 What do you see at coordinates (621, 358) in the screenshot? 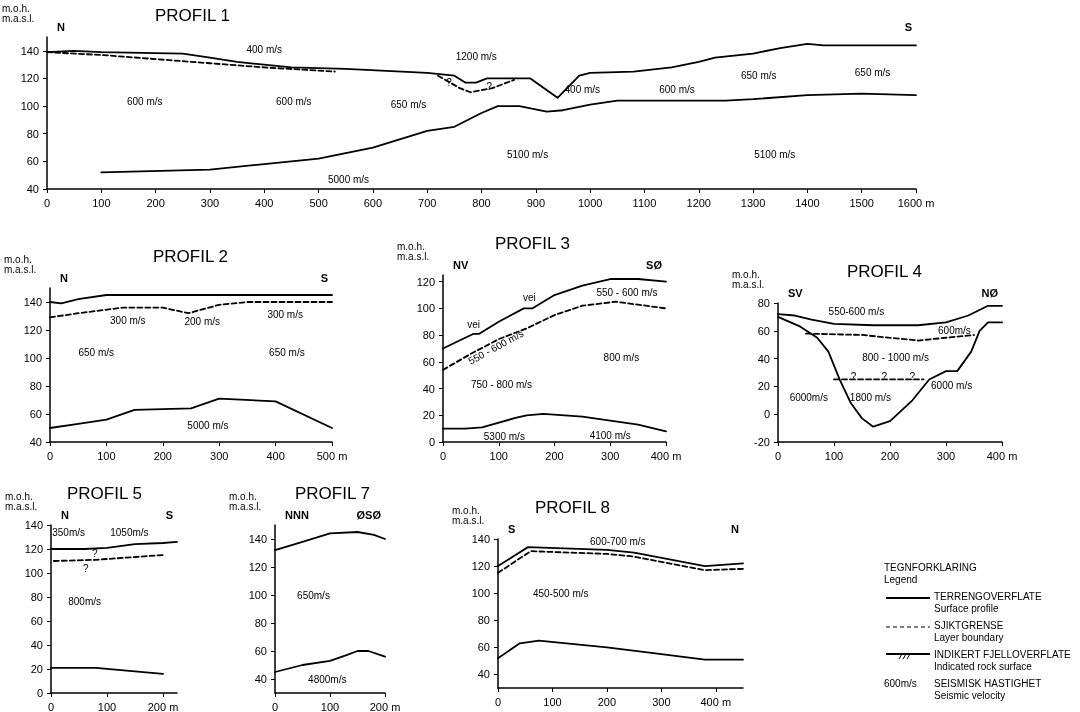
I see `annotation: 800 m/s` at bounding box center [621, 358].